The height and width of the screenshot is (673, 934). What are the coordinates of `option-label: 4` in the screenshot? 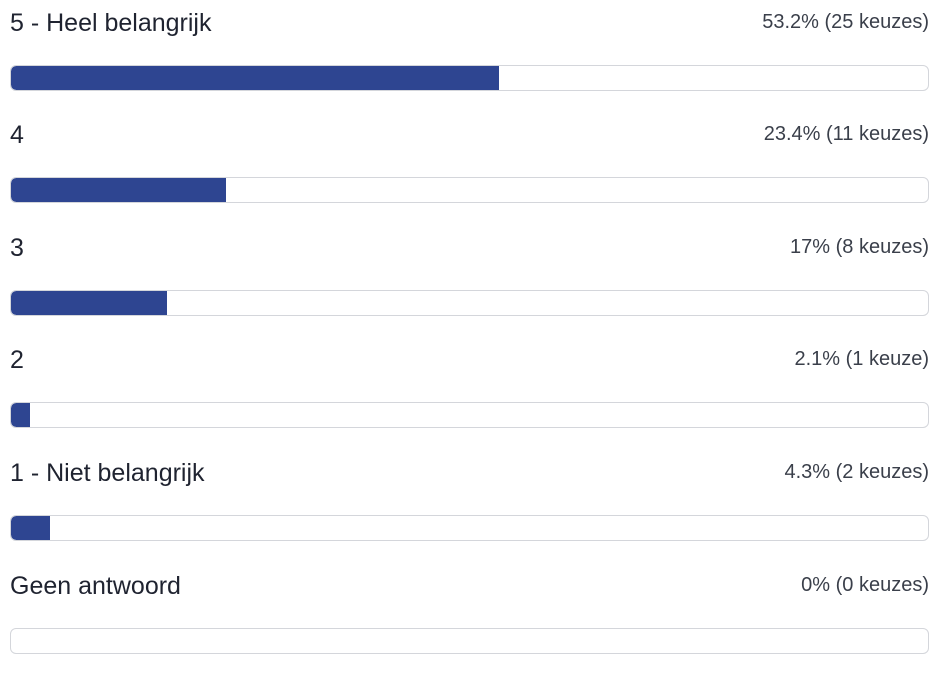 It's located at (17, 135).